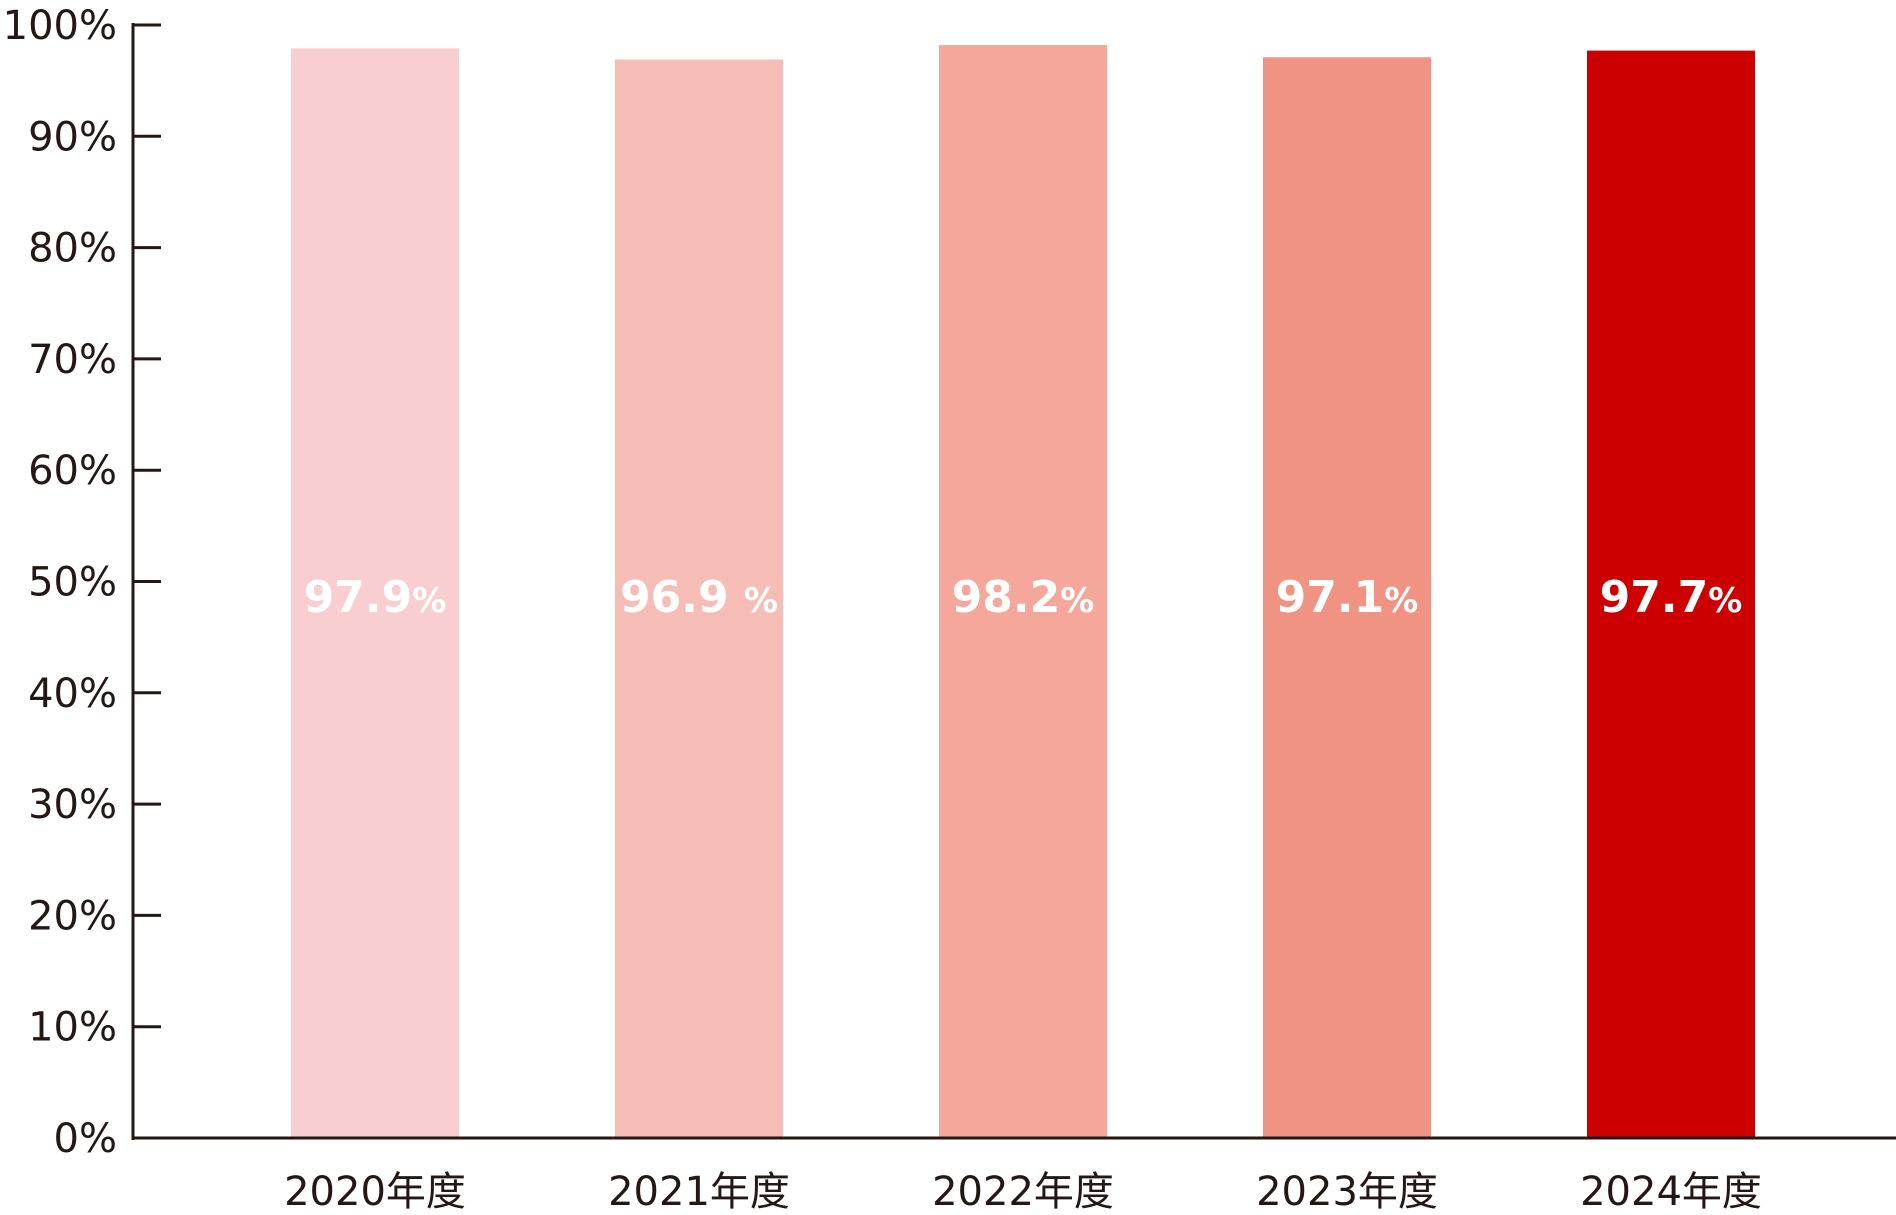 The image size is (1896, 1215). I want to click on data-label-value: 97.9, so click(358, 597).